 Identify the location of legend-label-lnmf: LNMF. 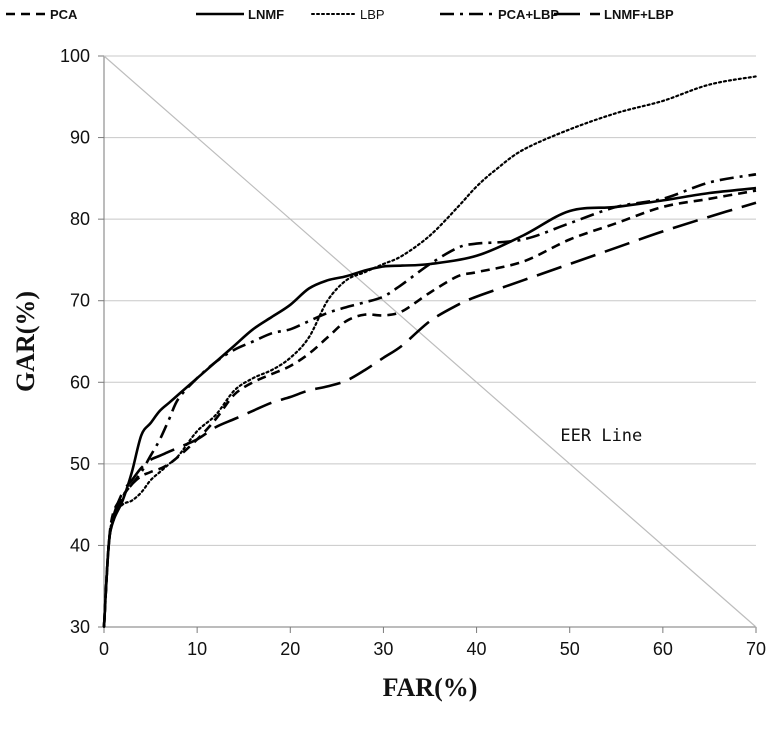
(266, 14).